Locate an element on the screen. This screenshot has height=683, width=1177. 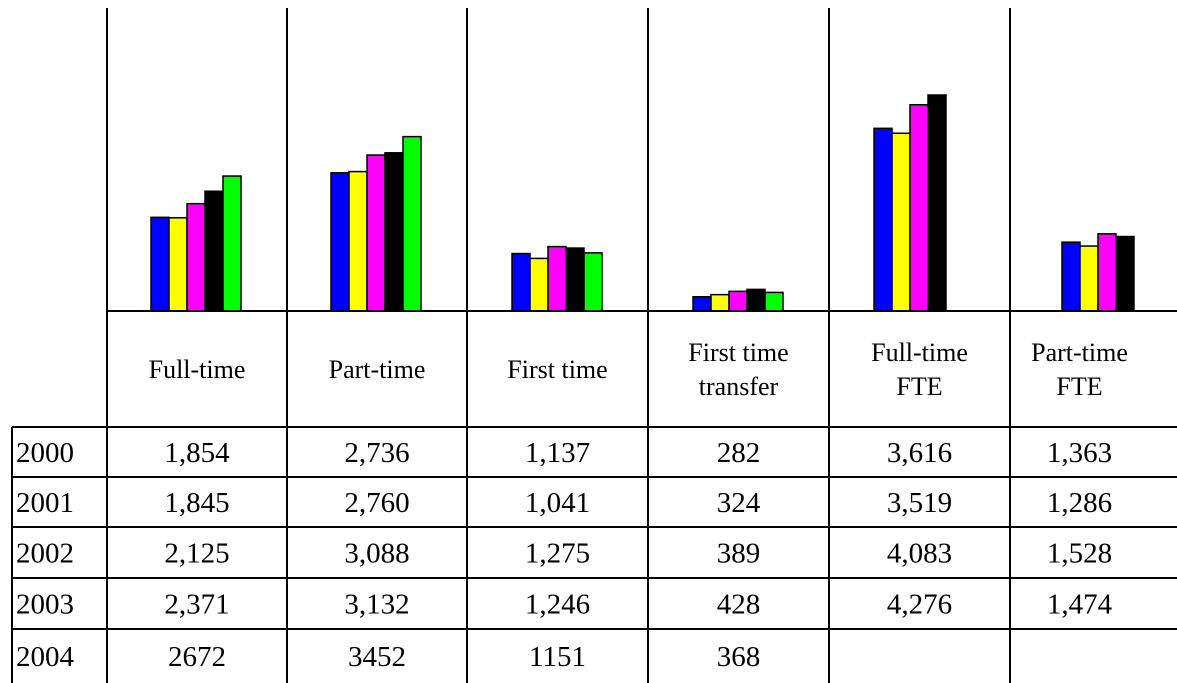
table-cell: 3,132 is located at coordinates (376, 605).